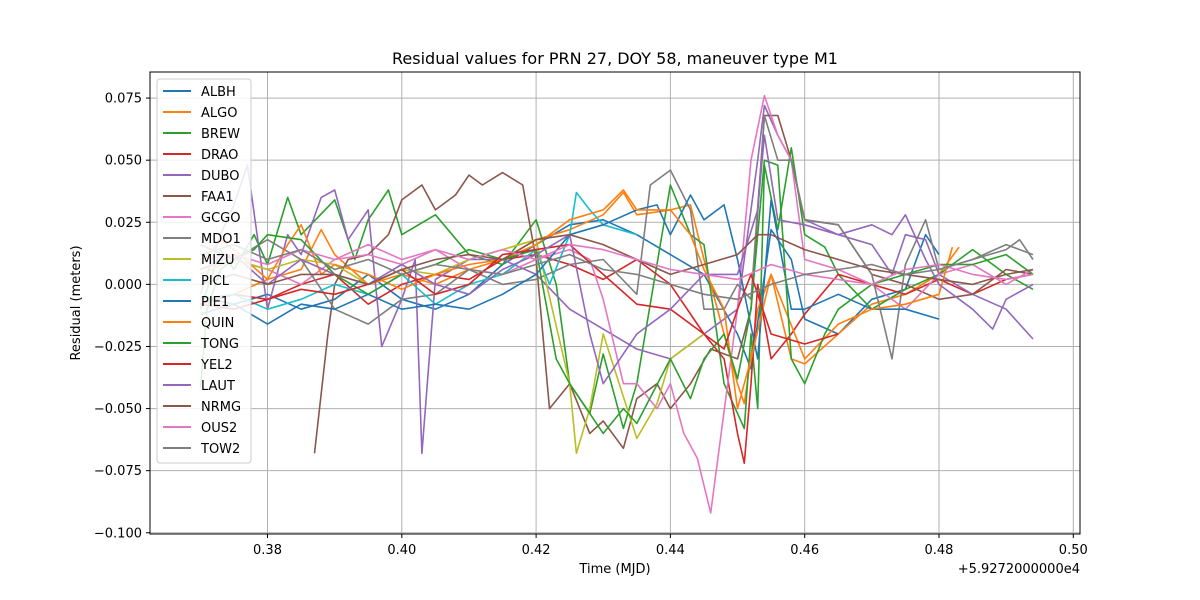 This screenshot has height=600, width=1200. What do you see at coordinates (118, 409) in the screenshot?
I see `y-tick-label: −0.050` at bounding box center [118, 409].